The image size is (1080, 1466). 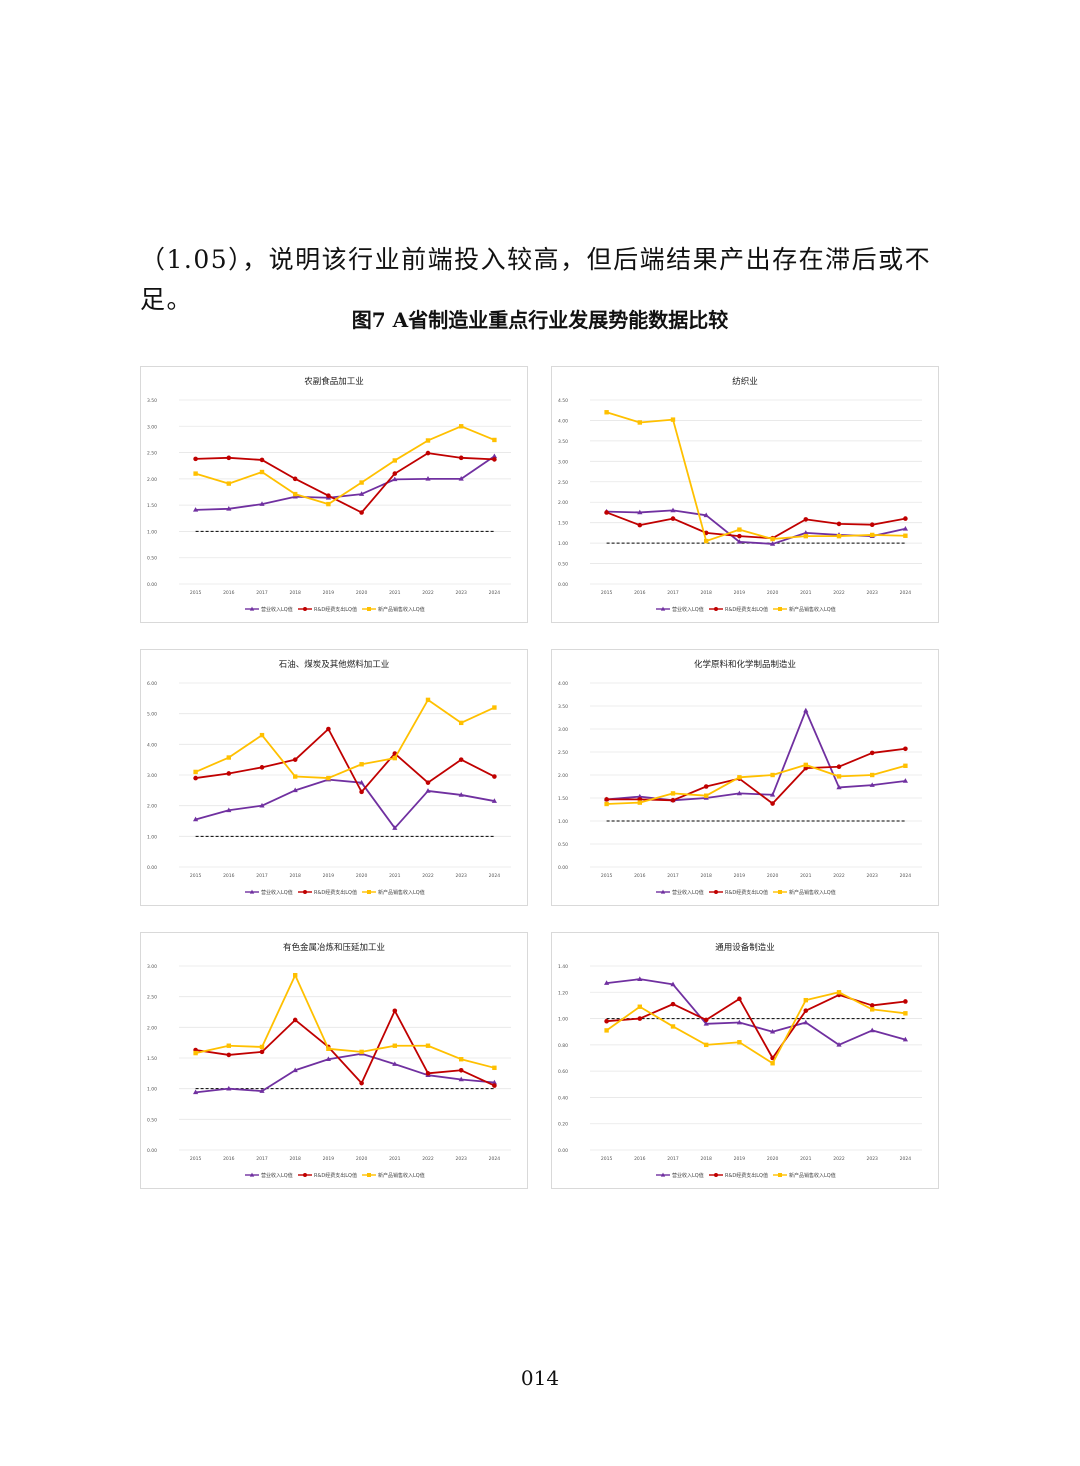 I want to click on x-tick-label: 2016, so click(x=640, y=593).